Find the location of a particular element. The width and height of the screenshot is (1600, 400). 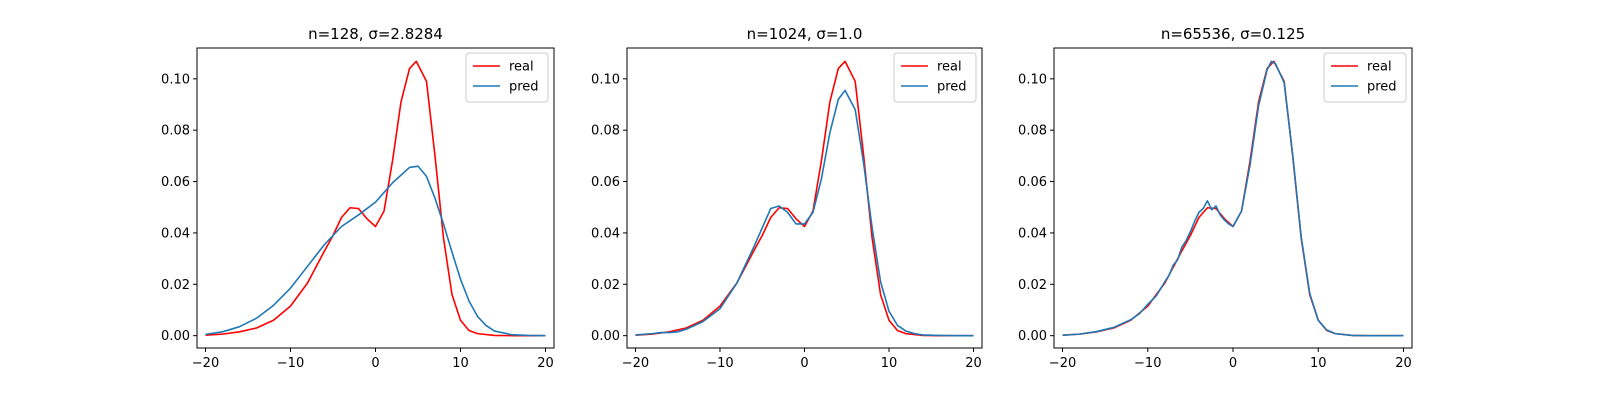

plot-title: n=128, σ=2.8284 is located at coordinates (375, 34).